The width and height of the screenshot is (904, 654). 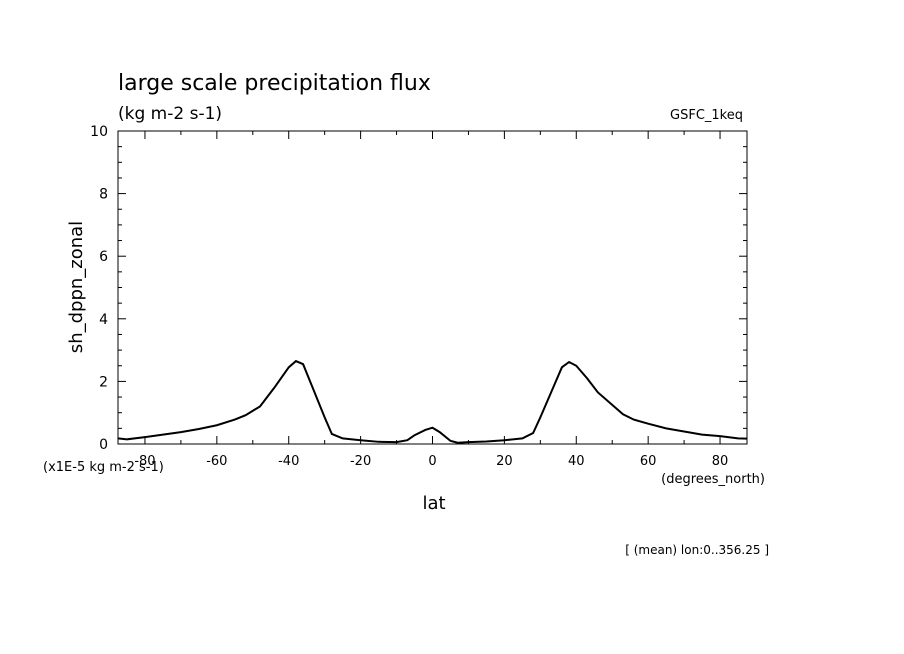 I want to click on y-axis-label: sh_dppn_zonal, so click(x=76, y=287).